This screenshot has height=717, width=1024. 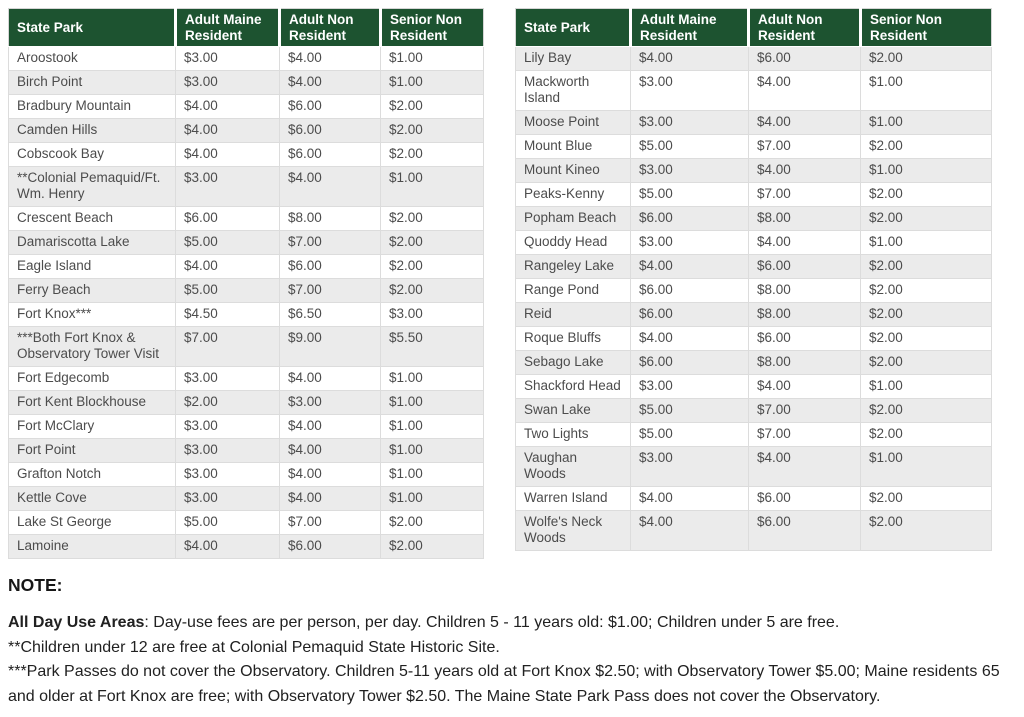 What do you see at coordinates (246, 242) in the screenshot?
I see `table-row: Damariscotta Lake $5.00 $7.00 $2.00` at bounding box center [246, 242].